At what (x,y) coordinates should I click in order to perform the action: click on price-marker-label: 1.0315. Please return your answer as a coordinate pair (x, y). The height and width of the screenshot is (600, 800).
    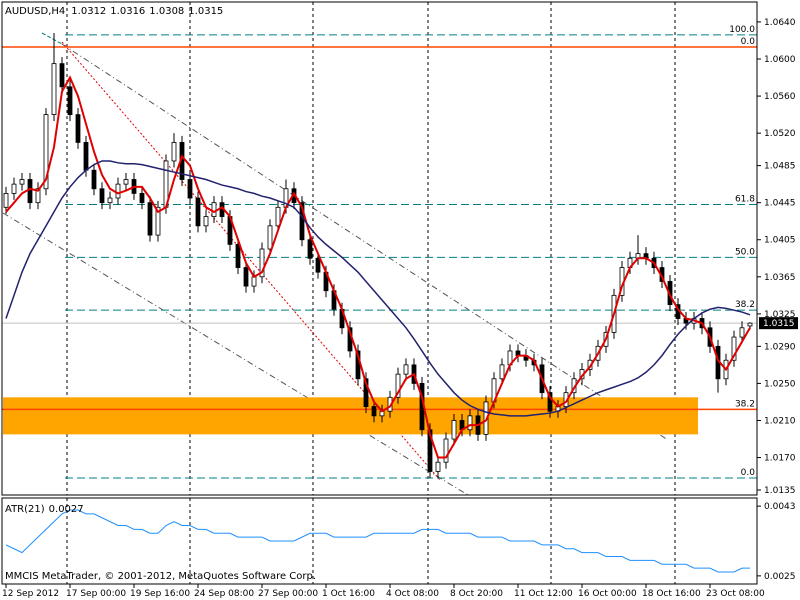
    Looking at the image, I should click on (779, 324).